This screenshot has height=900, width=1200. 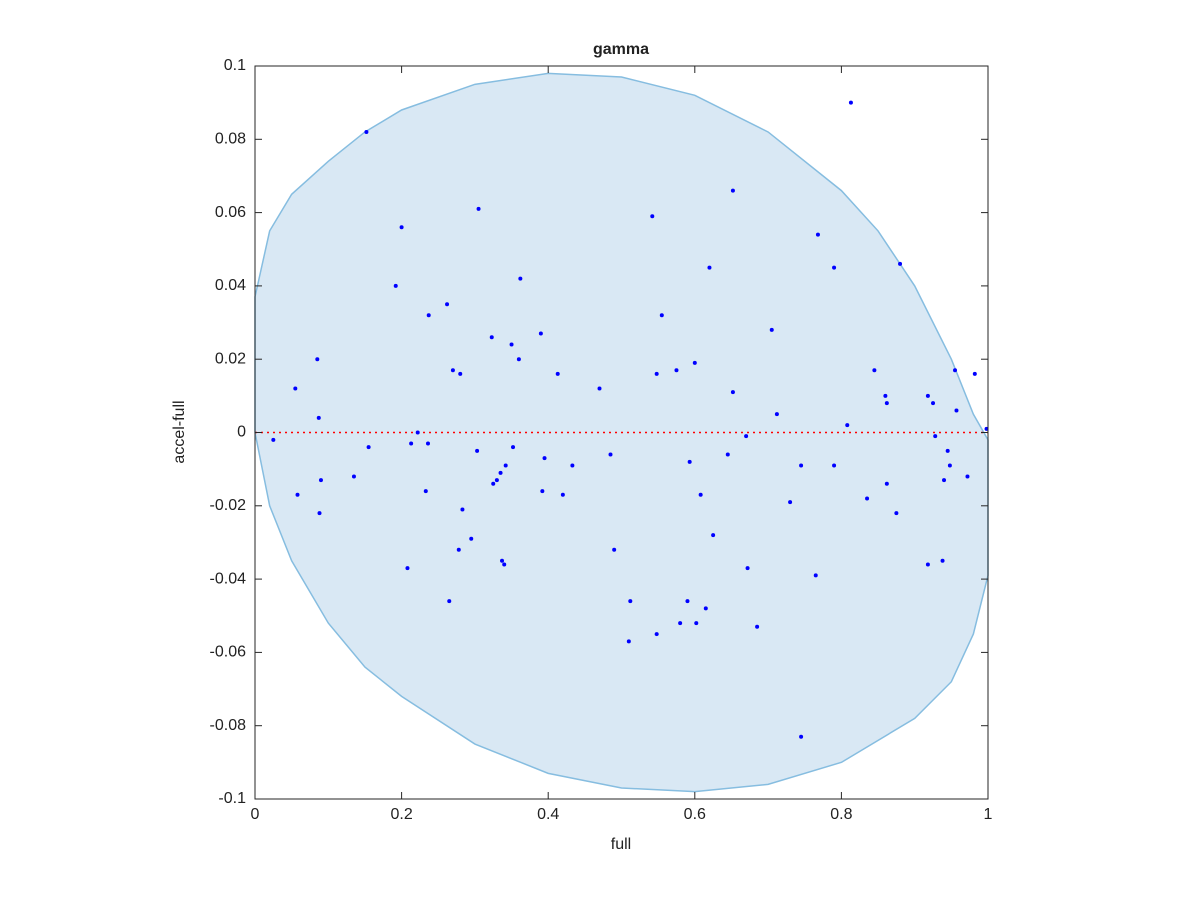 What do you see at coordinates (695, 814) in the screenshot?
I see `x-tick-label: 0.6` at bounding box center [695, 814].